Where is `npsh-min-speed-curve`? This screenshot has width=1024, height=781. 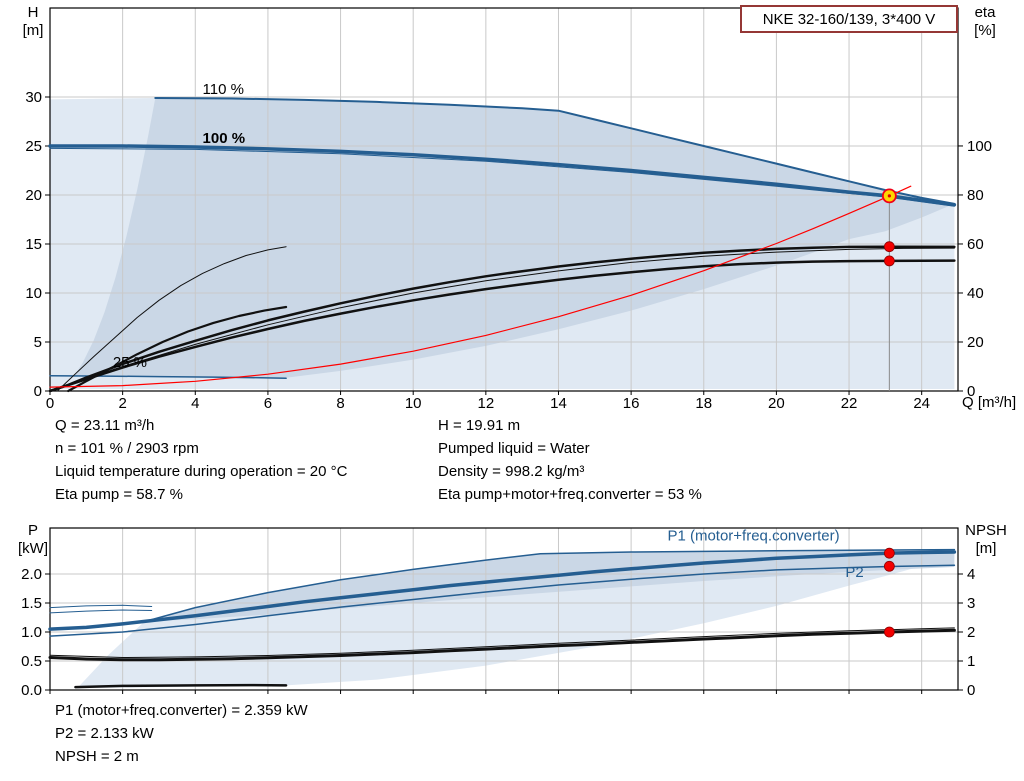
npsh-min-speed-curve is located at coordinates (181, 686).